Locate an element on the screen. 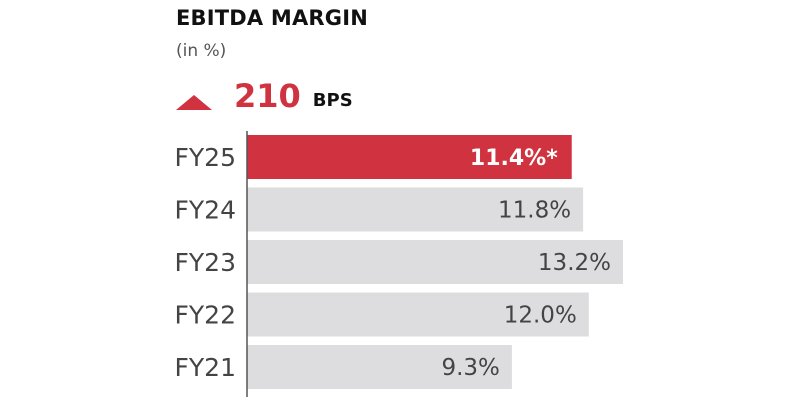  bar-fy23 is located at coordinates (435, 262).